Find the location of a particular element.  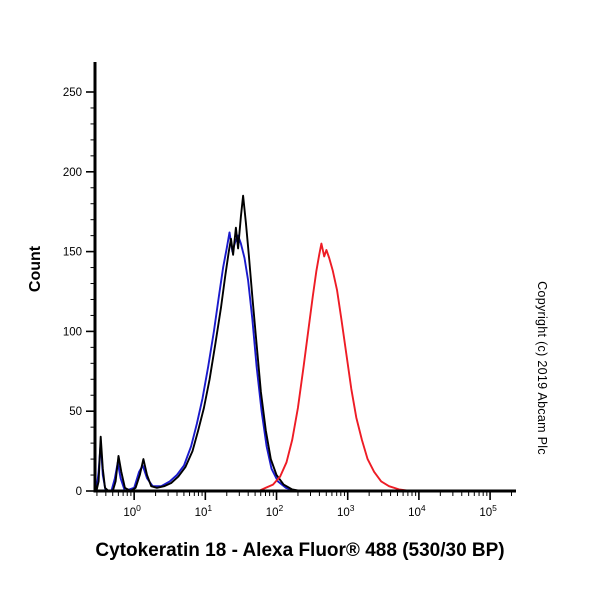

y-tick-label: 0 is located at coordinates (79, 492).